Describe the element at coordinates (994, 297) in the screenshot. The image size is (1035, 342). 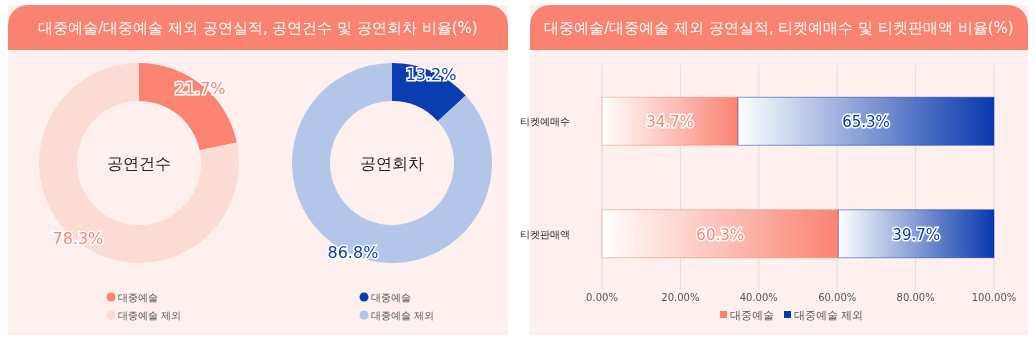
I see `x-tick-label: 100.00%` at that location.